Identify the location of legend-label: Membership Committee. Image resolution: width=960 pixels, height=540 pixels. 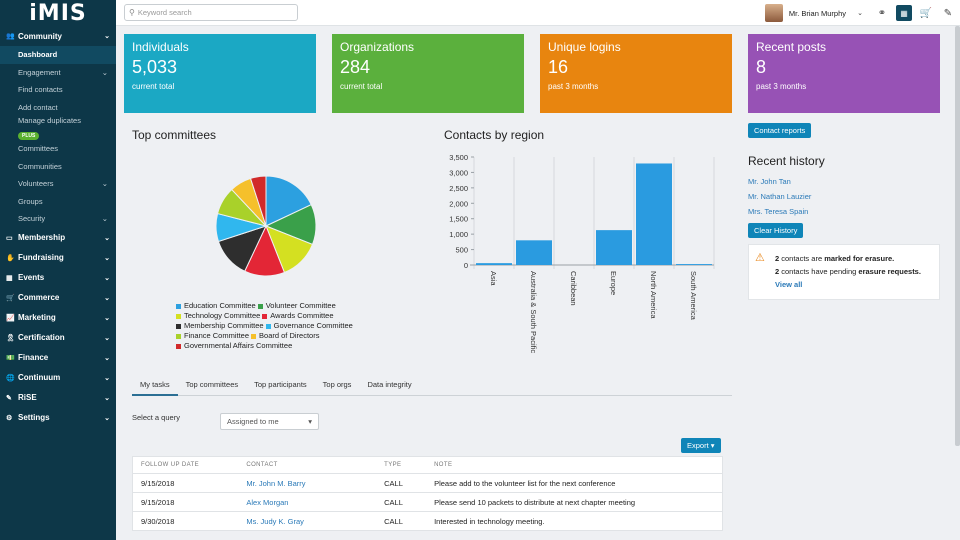
(224, 325).